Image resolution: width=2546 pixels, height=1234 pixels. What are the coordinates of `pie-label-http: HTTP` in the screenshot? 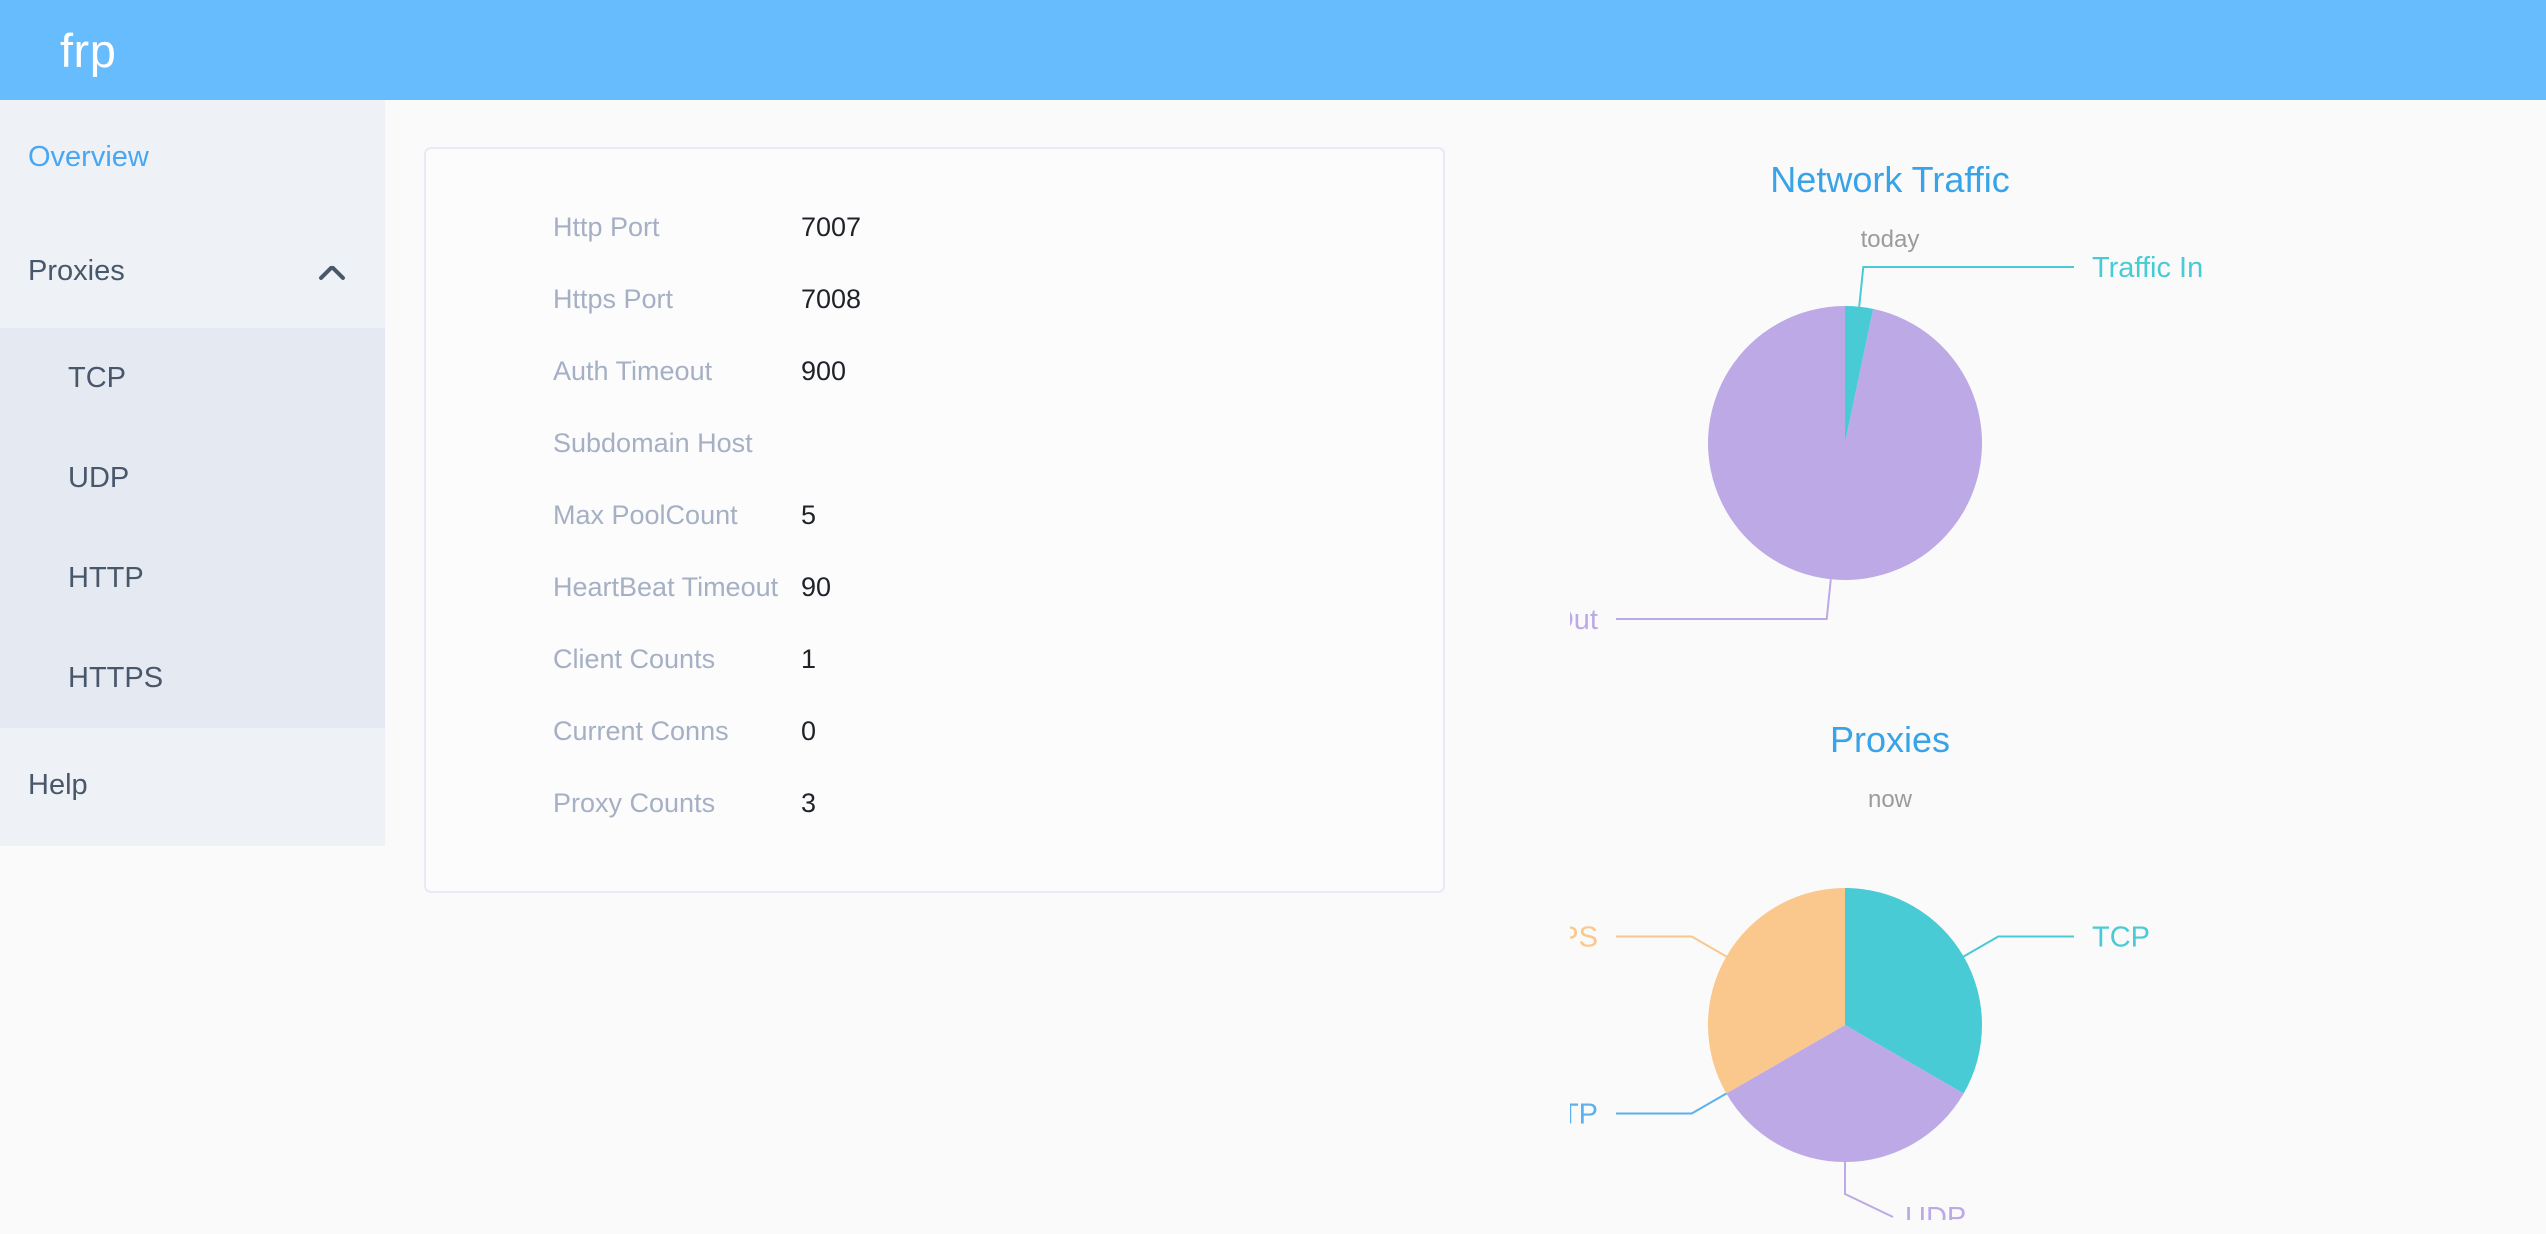 It's located at (1584, 1115).